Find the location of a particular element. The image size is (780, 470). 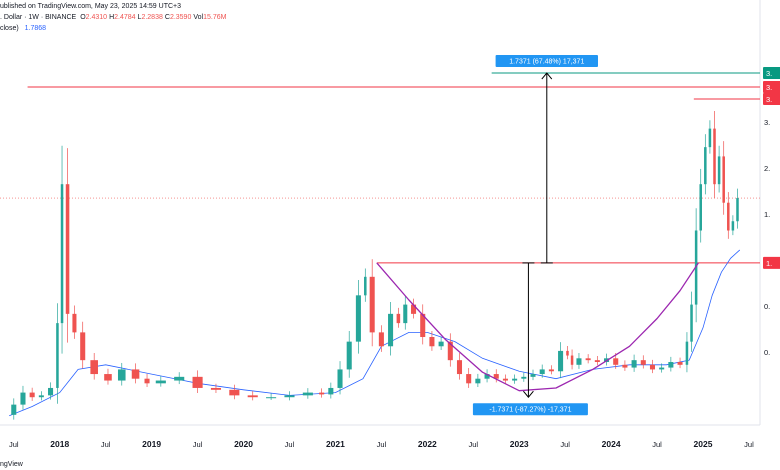

ohlc-values: O2.4310 H2.4784 L2.2838 C2.3590 Vol15.76M is located at coordinates (152, 17).